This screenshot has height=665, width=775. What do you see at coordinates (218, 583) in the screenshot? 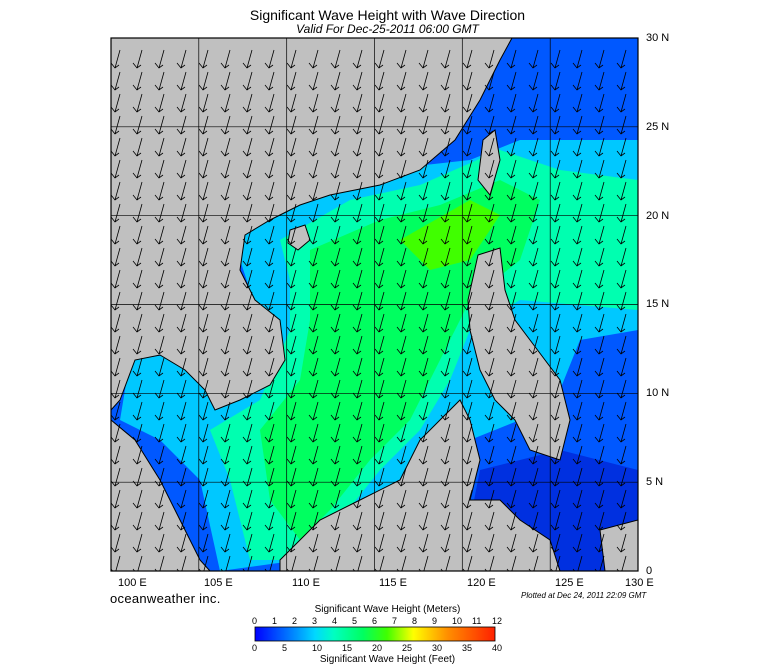
I see `lon-label-105e: 105 E` at bounding box center [218, 583].